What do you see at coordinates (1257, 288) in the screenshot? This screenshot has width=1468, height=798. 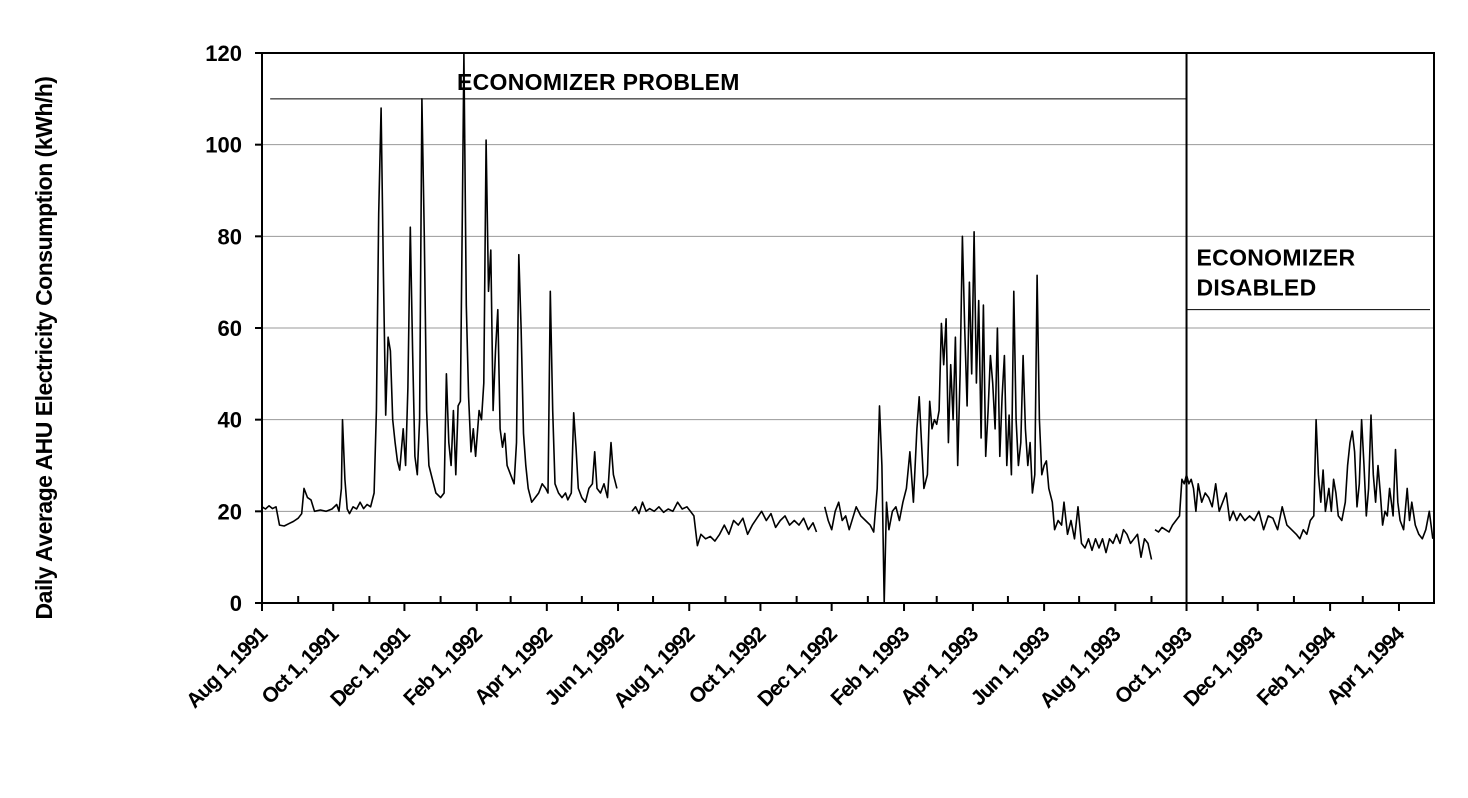 I see `economizer-disabled-label-line2: DISABLED` at bounding box center [1257, 288].